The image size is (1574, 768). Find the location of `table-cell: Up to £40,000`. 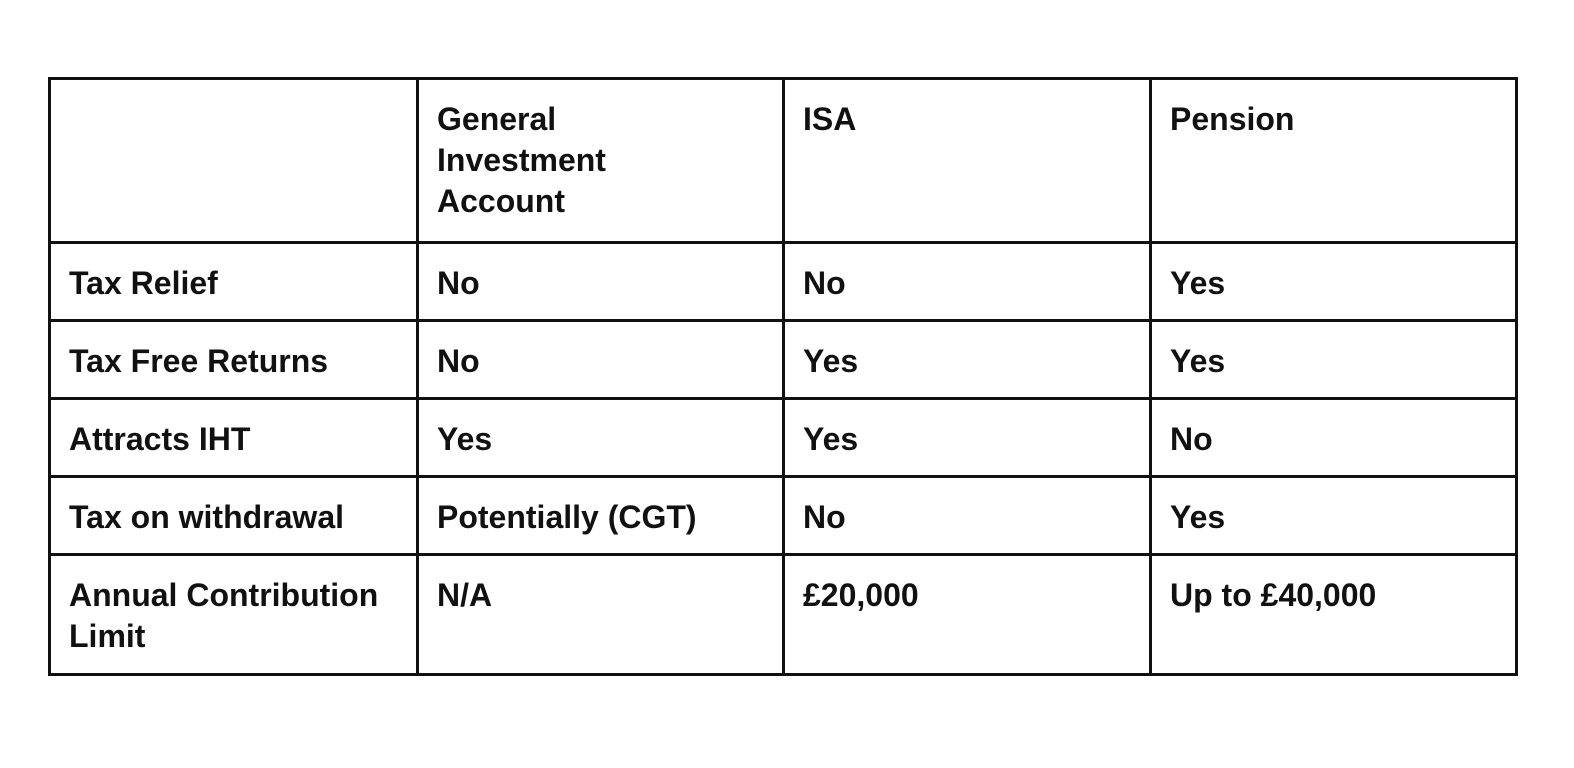

table-cell: Up to £40,000 is located at coordinates (1333, 614).